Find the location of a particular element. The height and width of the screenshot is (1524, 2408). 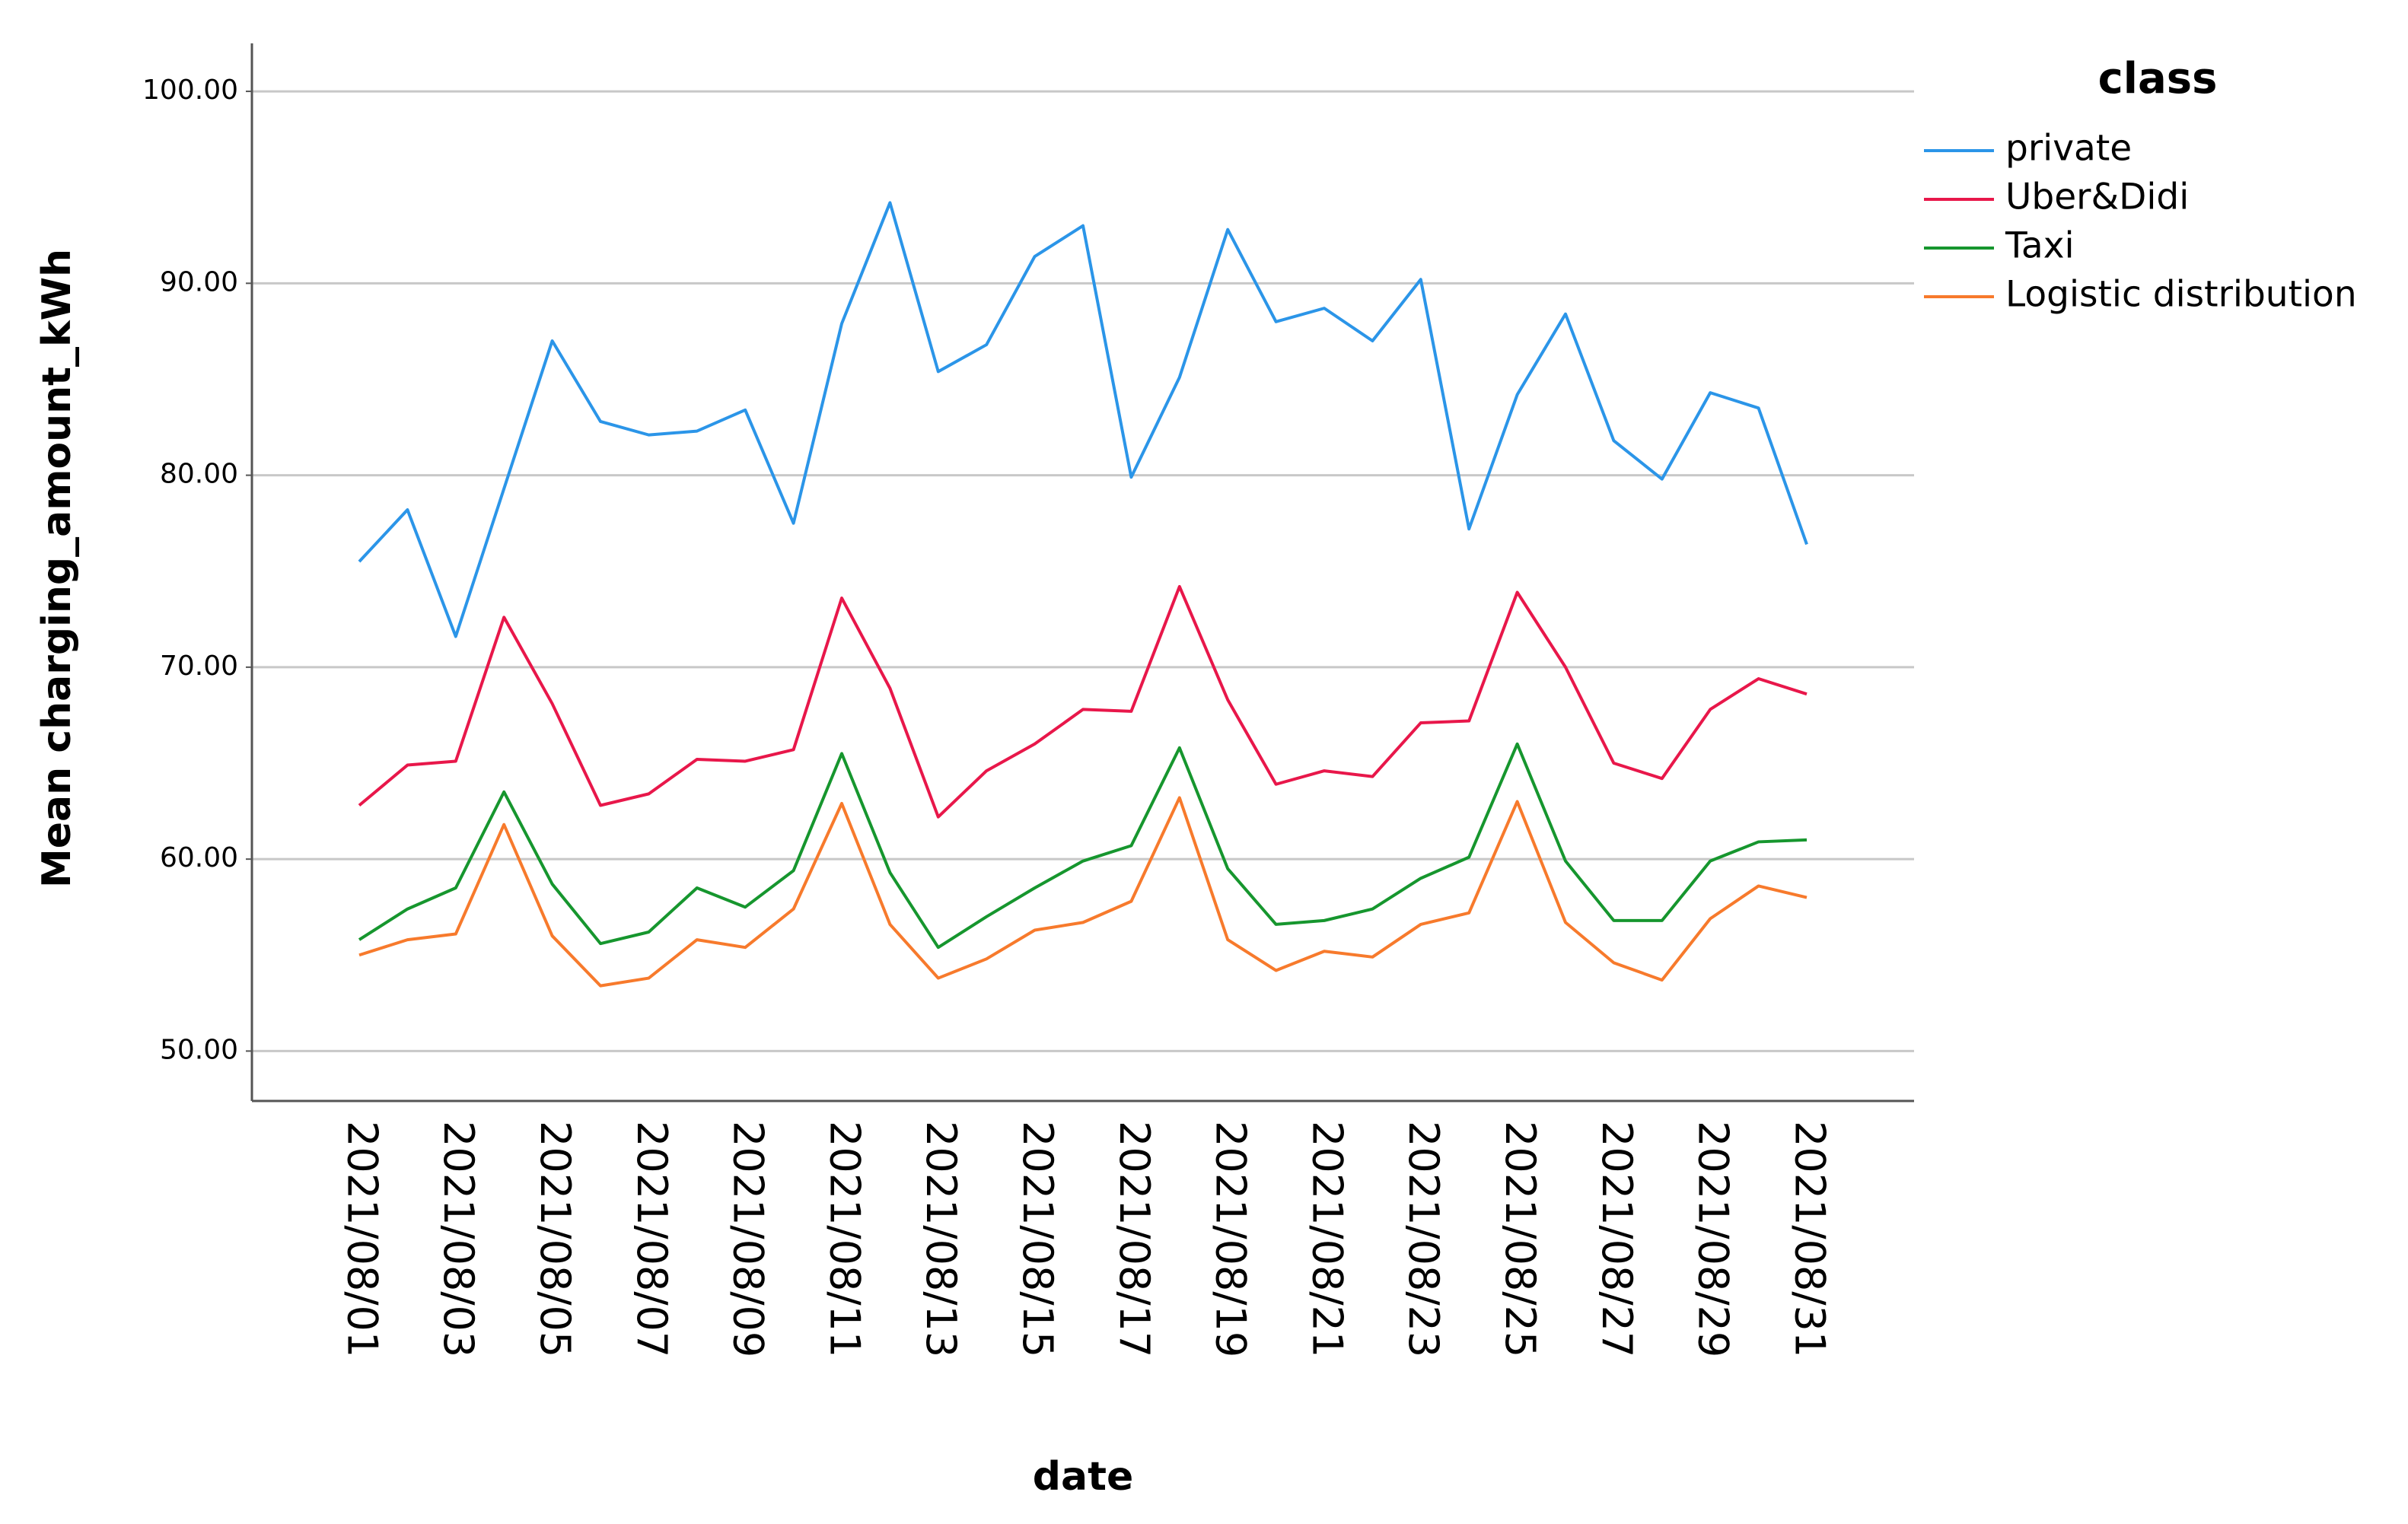

y-tick-label: 90.00 is located at coordinates (199, 282).